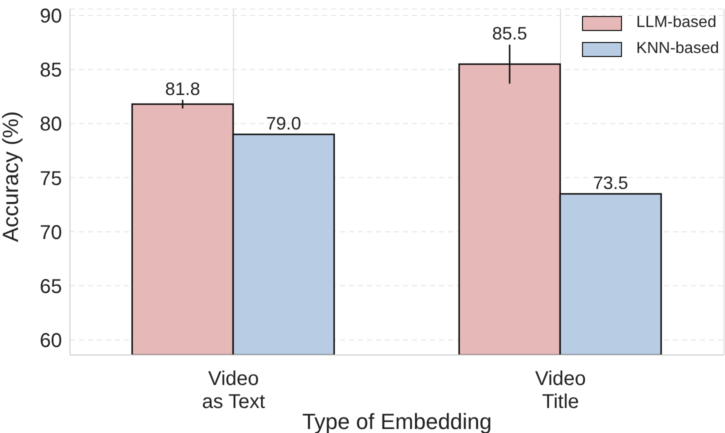 Image resolution: width=725 pixels, height=433 pixels. I want to click on data-label: 79.0, so click(284, 123).